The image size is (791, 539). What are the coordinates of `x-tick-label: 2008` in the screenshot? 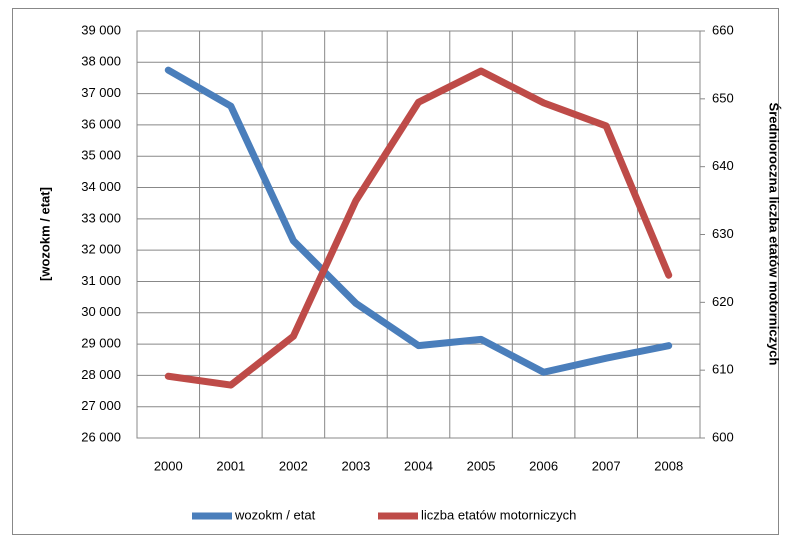 It's located at (668, 465).